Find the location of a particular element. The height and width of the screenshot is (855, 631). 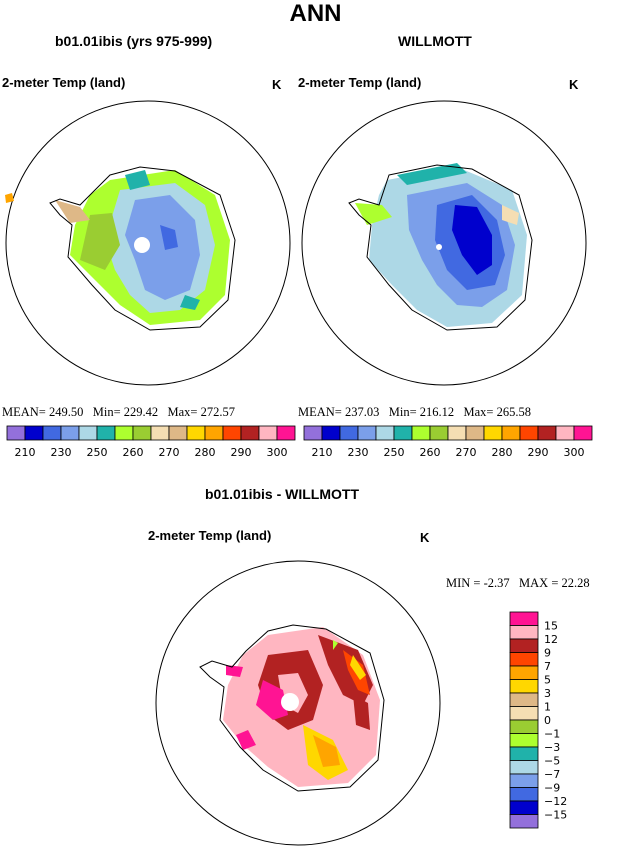

left-map-field is located at coordinates (142, 247).